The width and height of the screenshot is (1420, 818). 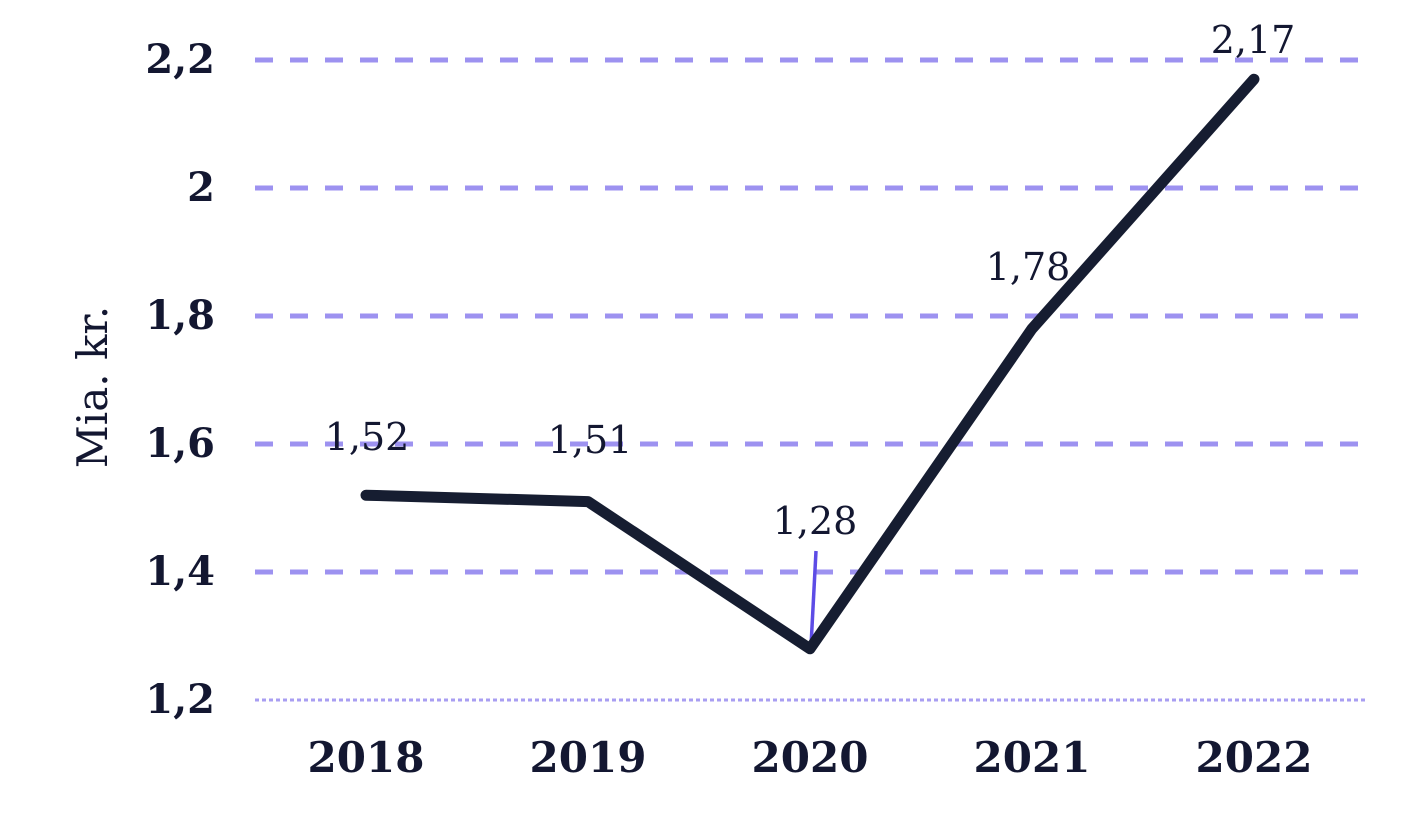 I want to click on label-leader-line, so click(x=813, y=598).